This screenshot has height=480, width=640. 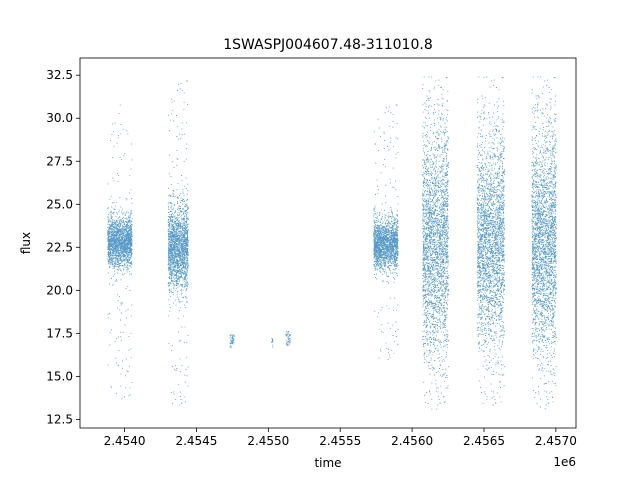 What do you see at coordinates (26, 243) in the screenshot?
I see `y-axis-label: flux` at bounding box center [26, 243].